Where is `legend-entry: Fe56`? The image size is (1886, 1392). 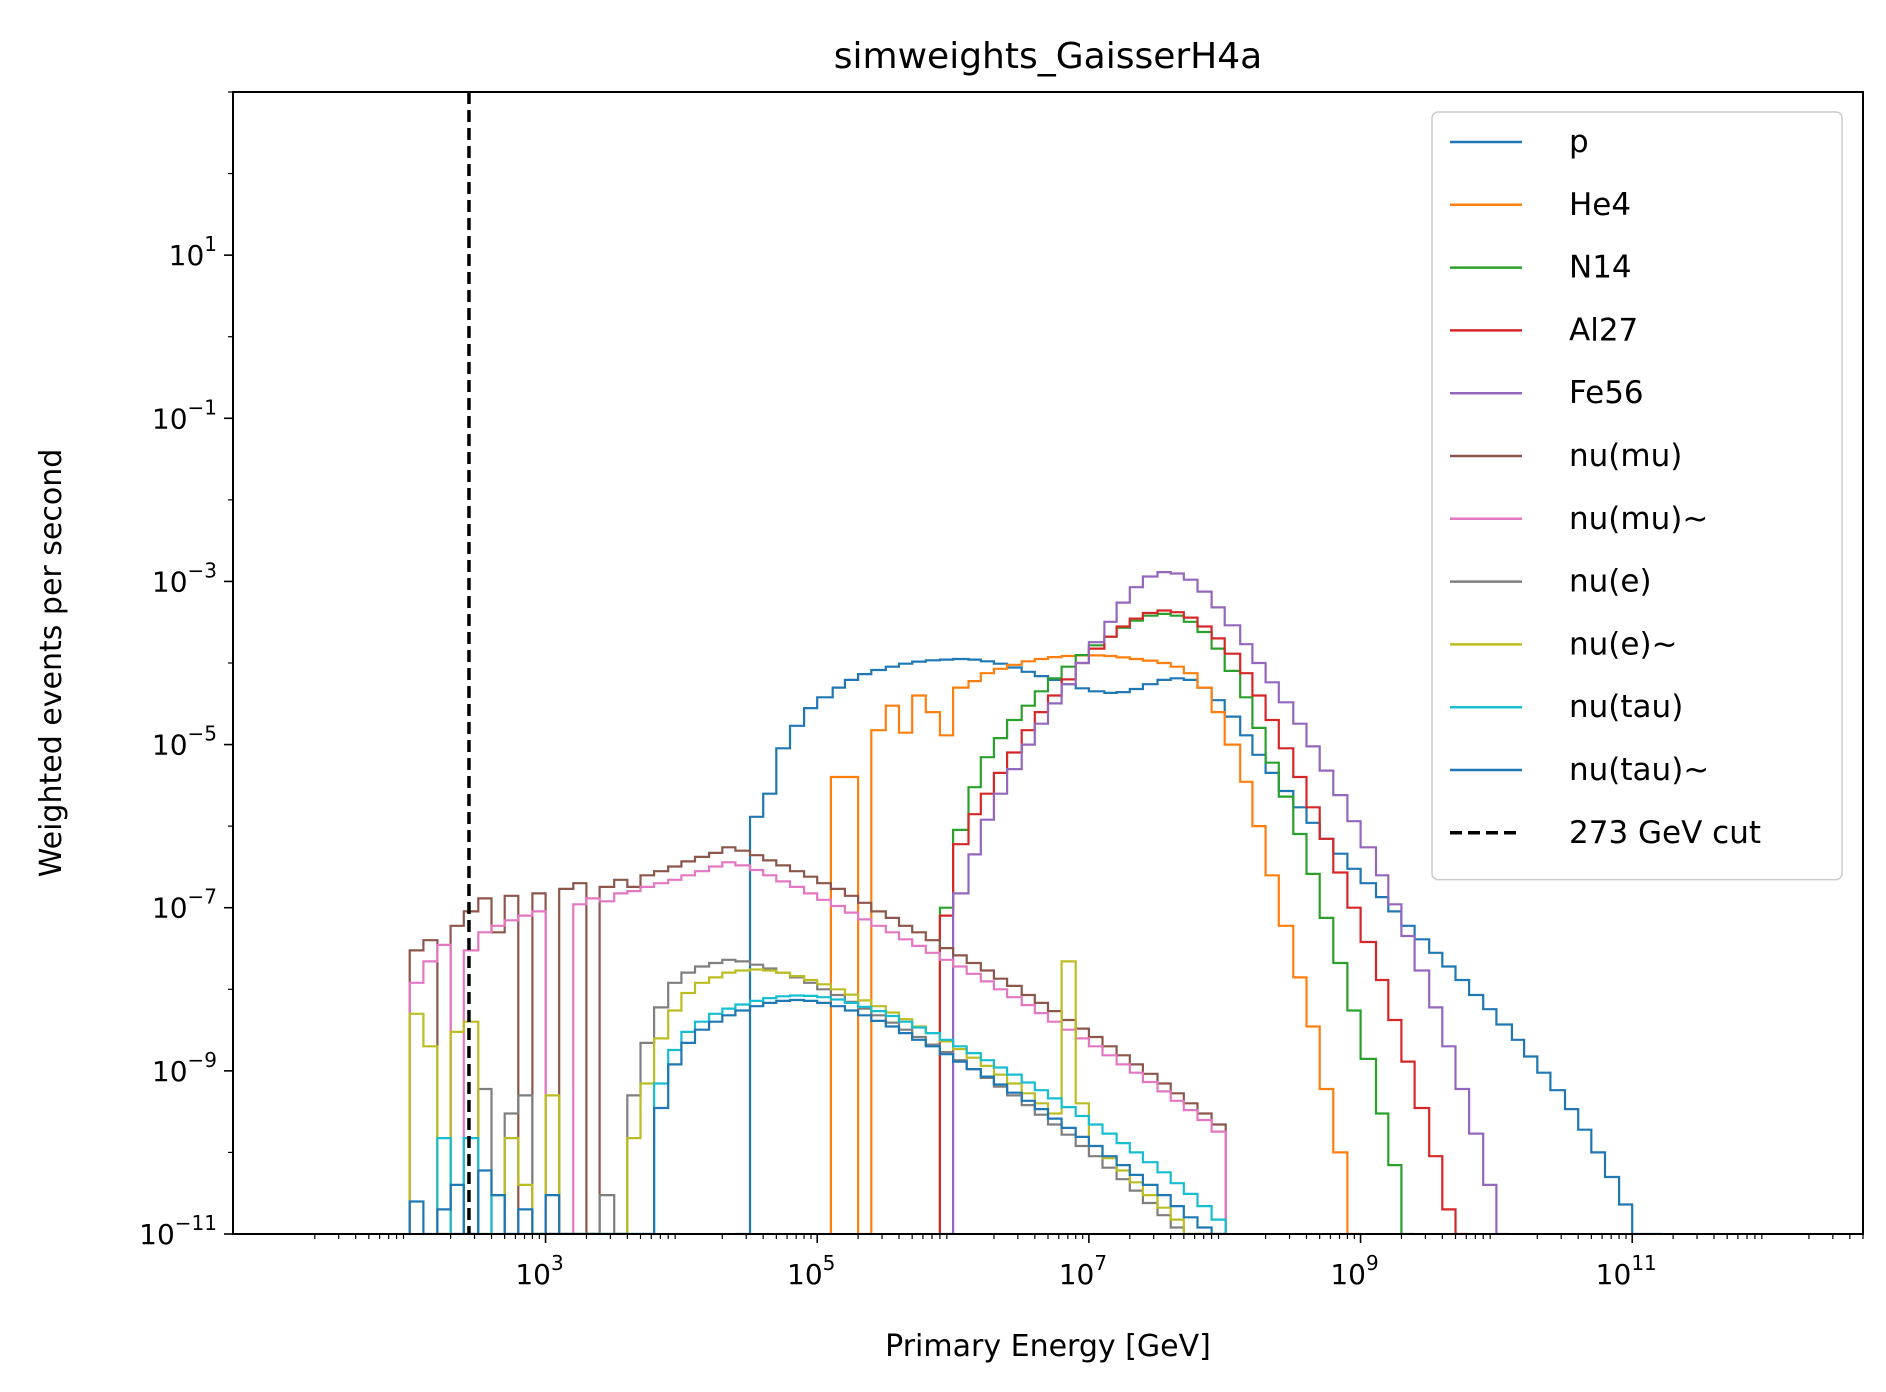
legend-entry: Fe56 is located at coordinates (1547, 393).